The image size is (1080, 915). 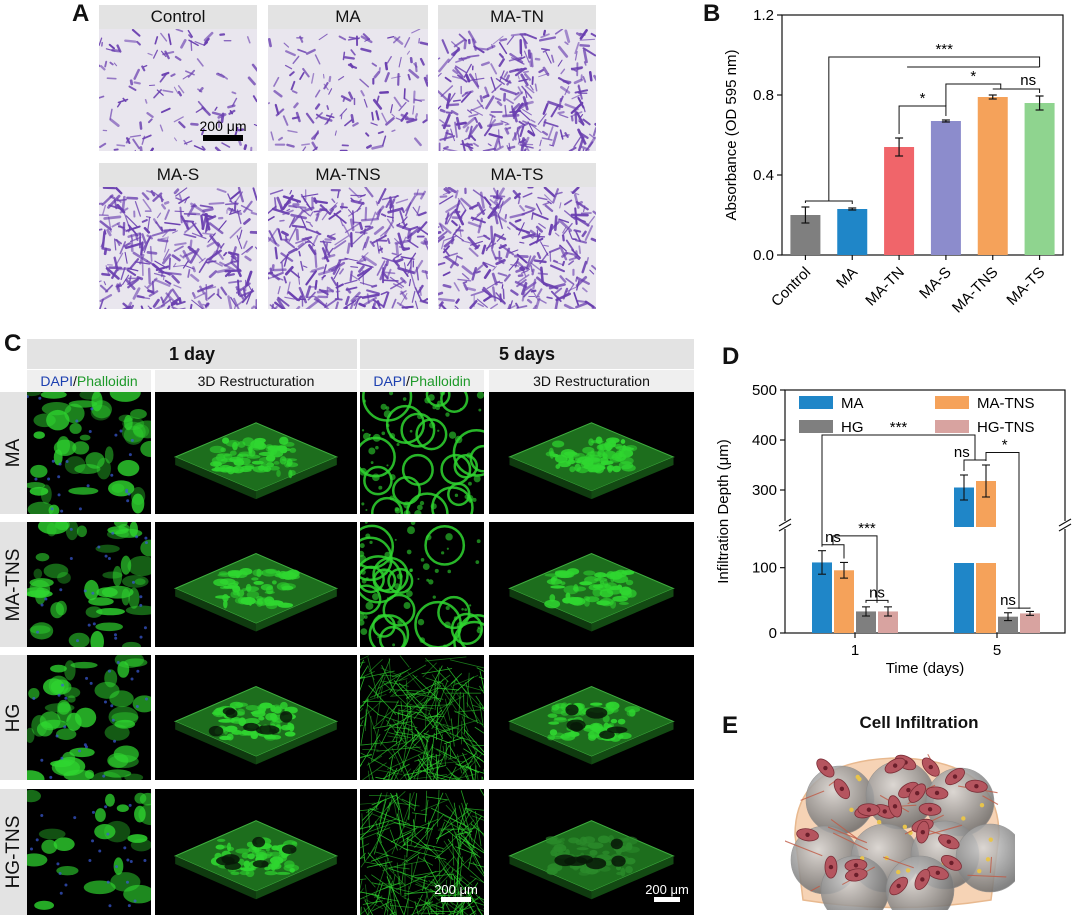 I want to click on bracket-ma-tn-ma-s, so click(x=922, y=119).